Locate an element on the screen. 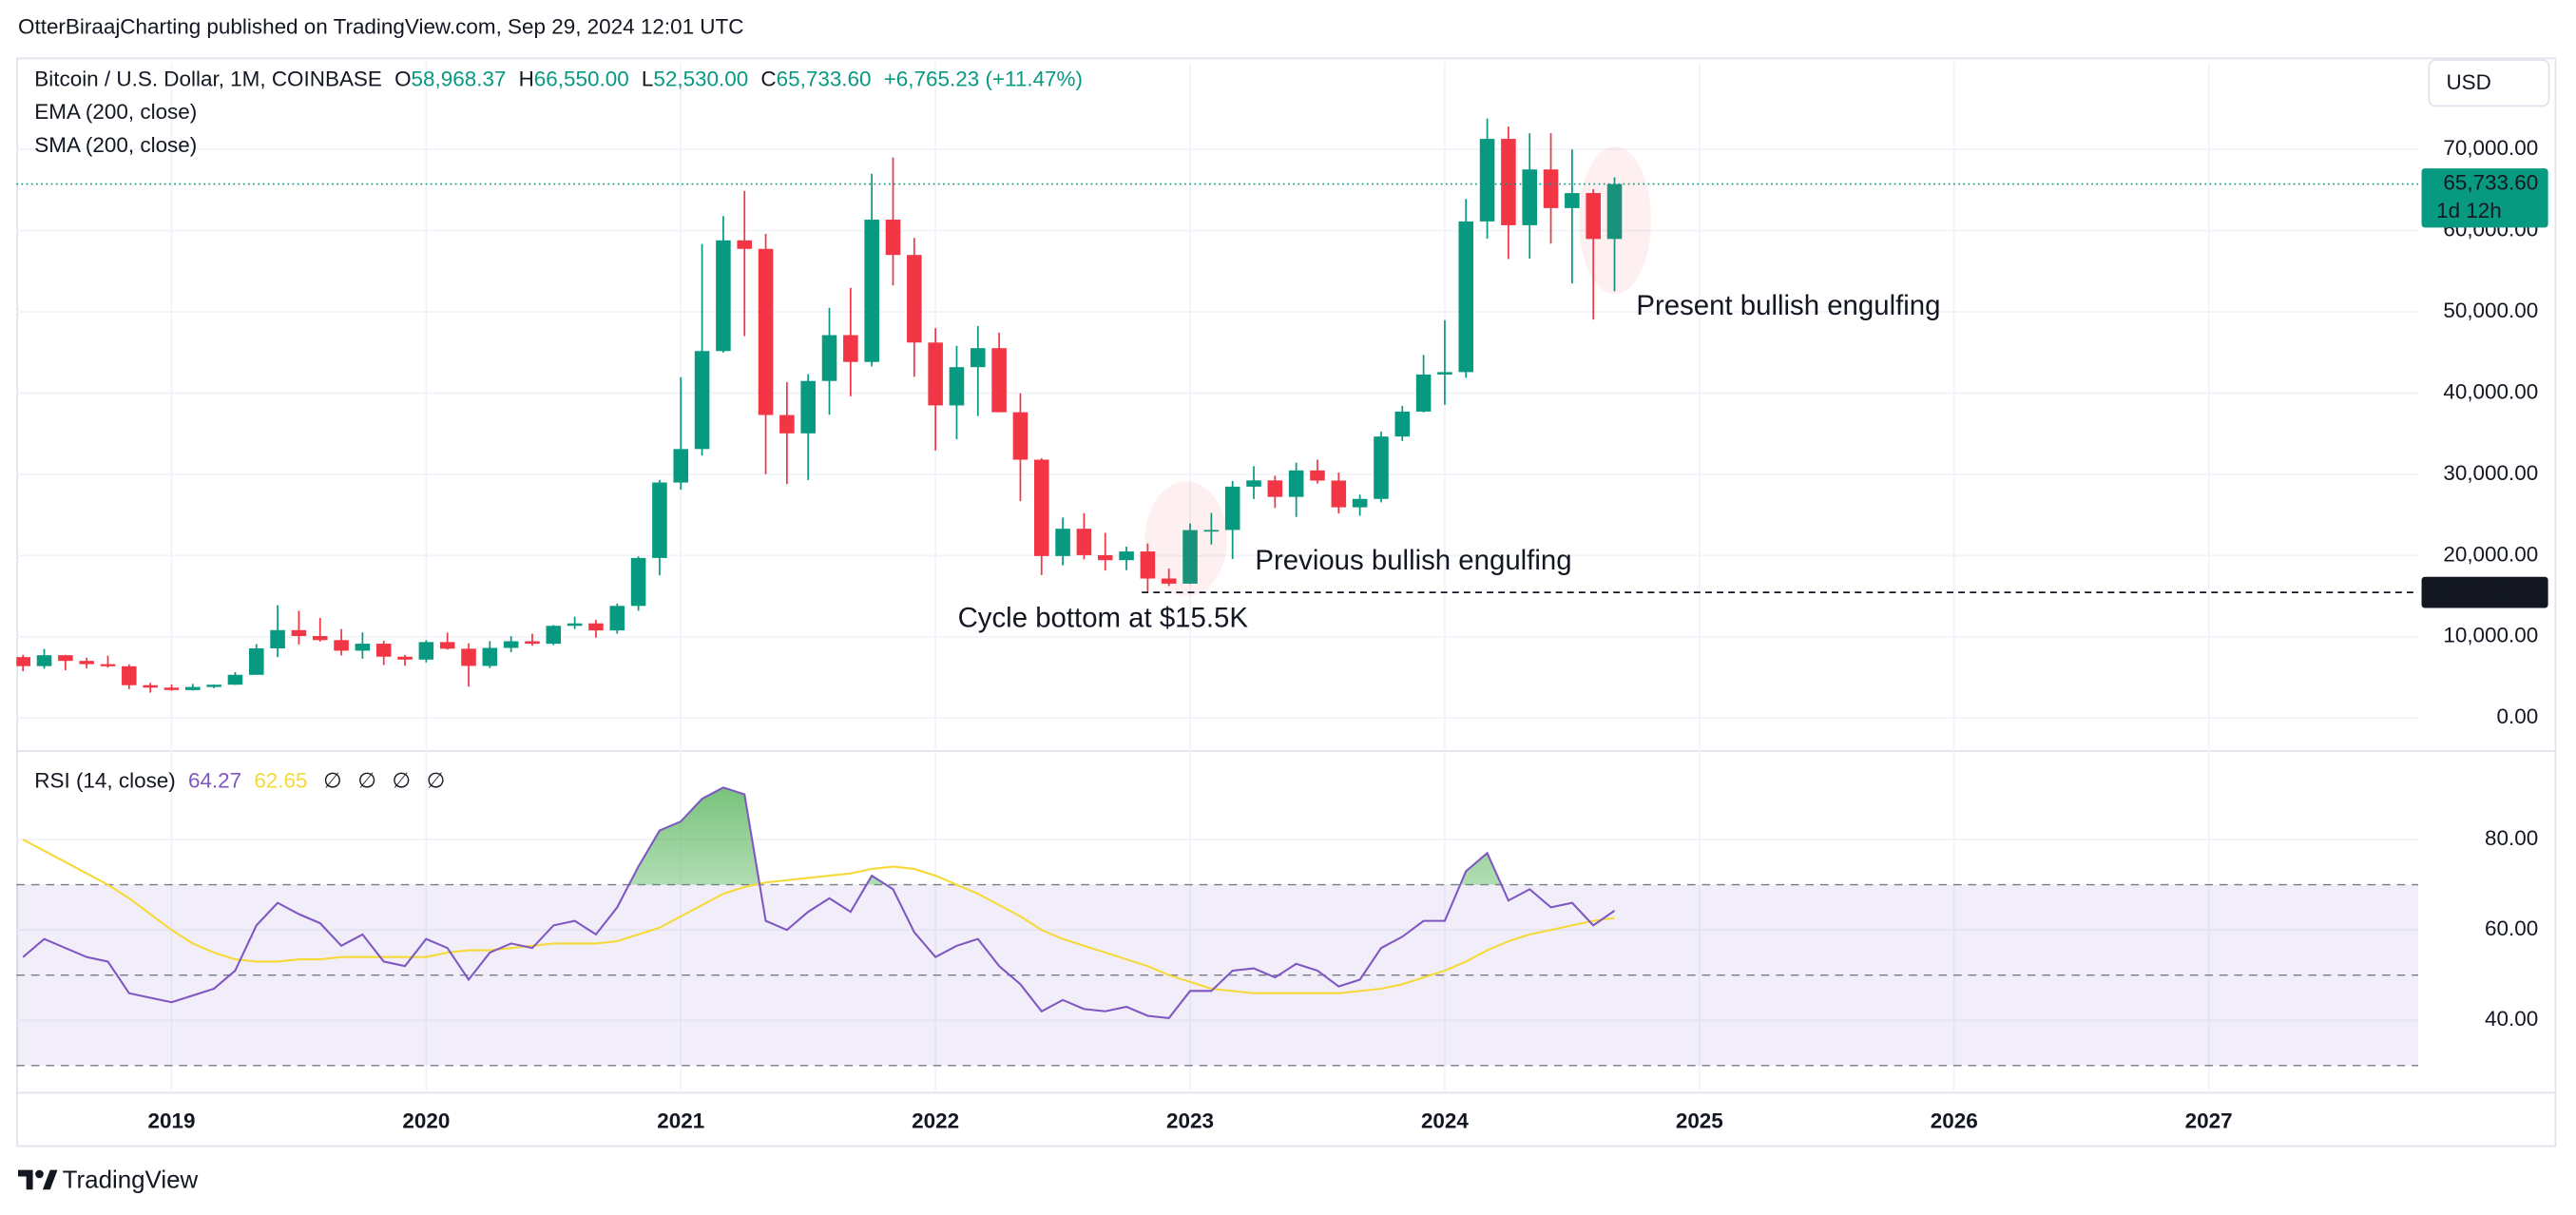 The image size is (2576, 1215). price-label-box is located at coordinates (2484, 592).